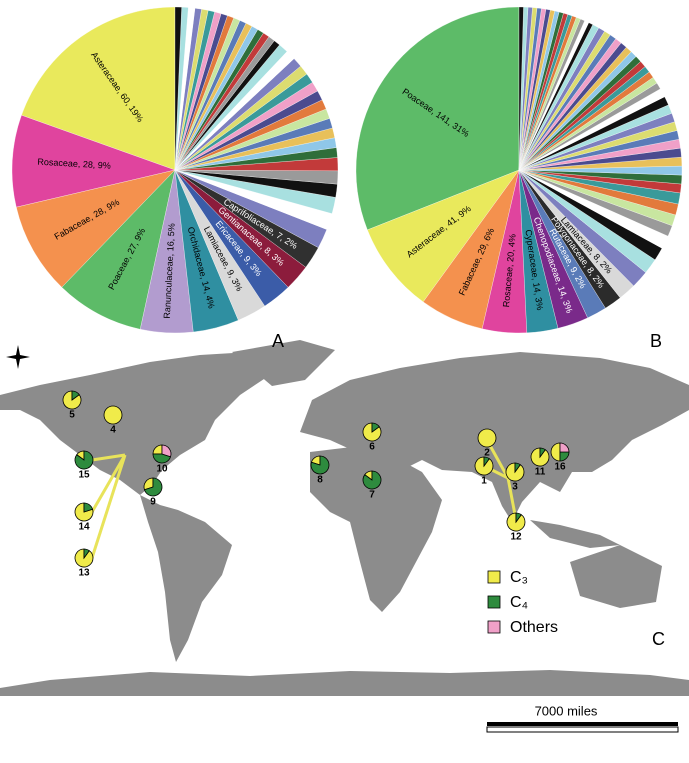  What do you see at coordinates (616, 576) in the screenshot?
I see `australia` at bounding box center [616, 576].